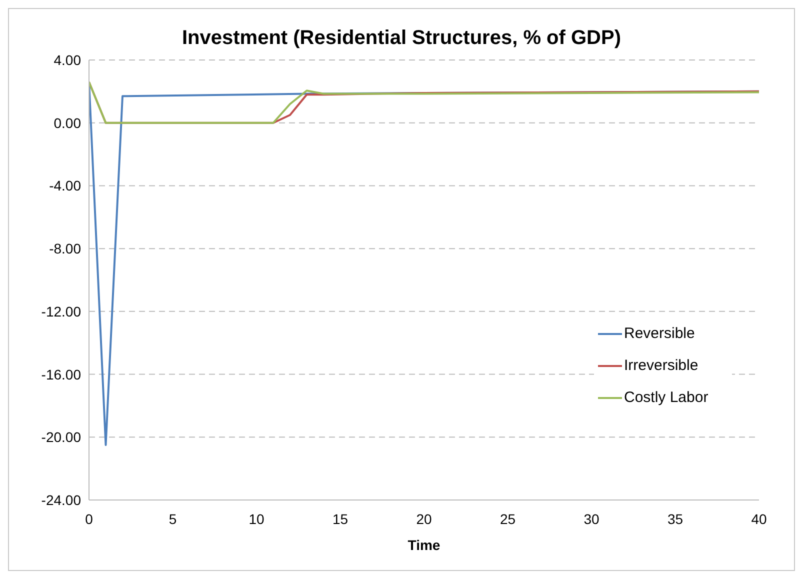  What do you see at coordinates (340, 519) in the screenshot?
I see `x-tick-label: 15` at bounding box center [340, 519].